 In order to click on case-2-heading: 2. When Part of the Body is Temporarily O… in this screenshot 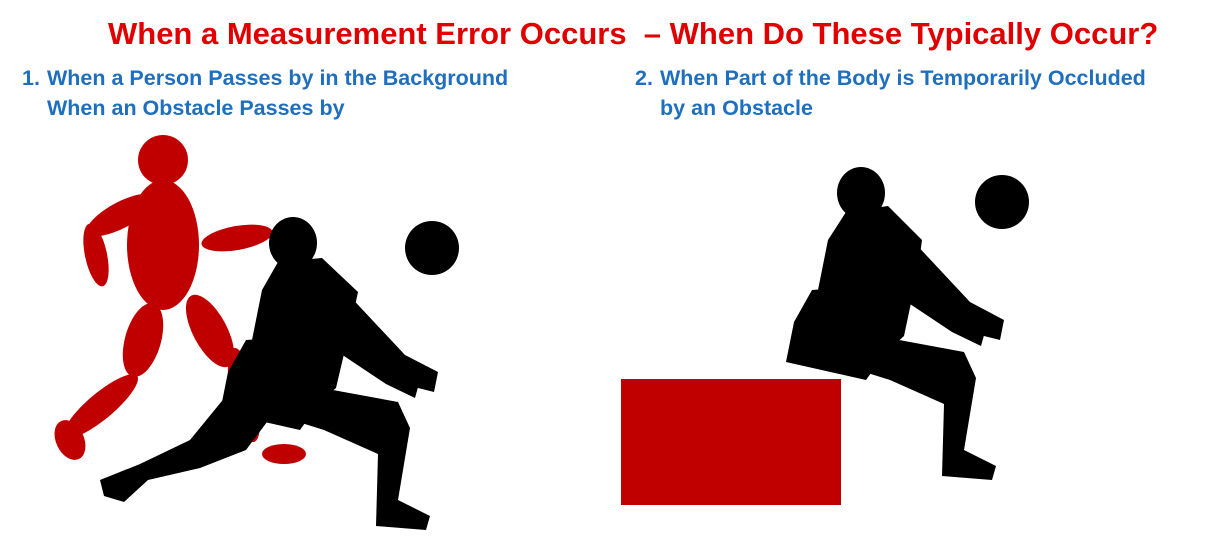, I will do `click(890, 93)`.